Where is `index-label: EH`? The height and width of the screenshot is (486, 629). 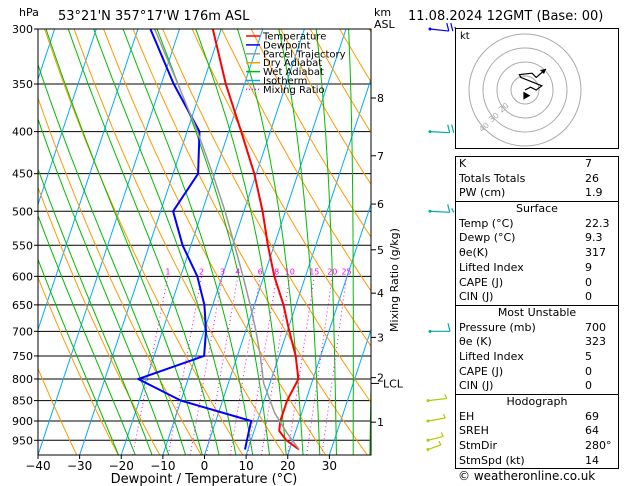 index-label: EH is located at coordinates (467, 416).